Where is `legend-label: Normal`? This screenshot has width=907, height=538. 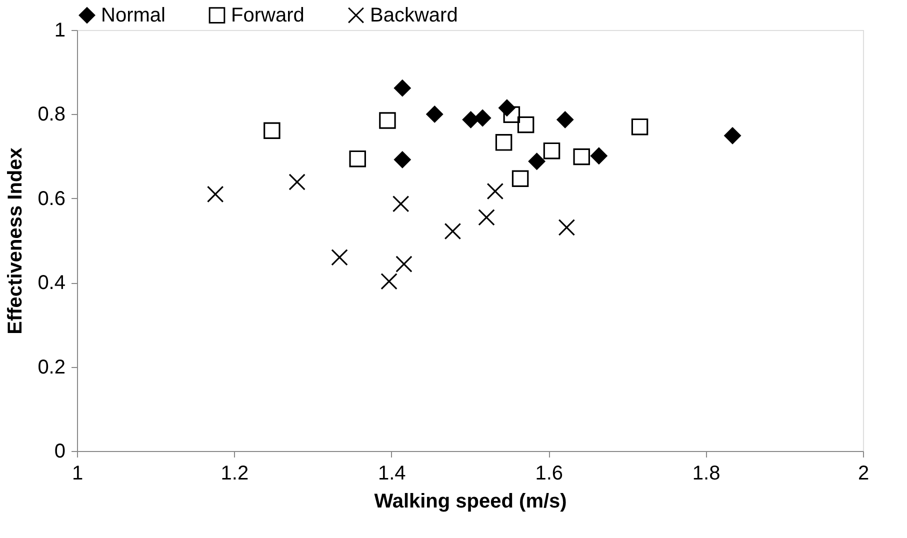
legend-label: Normal is located at coordinates (133, 15).